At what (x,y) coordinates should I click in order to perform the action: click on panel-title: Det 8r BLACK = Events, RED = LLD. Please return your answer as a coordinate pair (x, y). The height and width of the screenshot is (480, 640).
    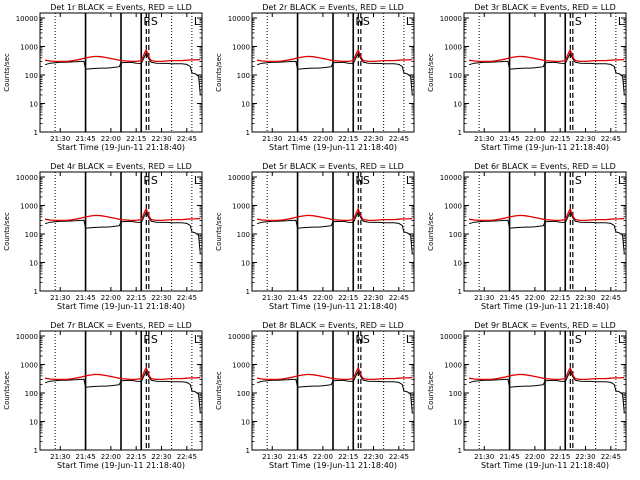
    Looking at the image, I should click on (333, 325).